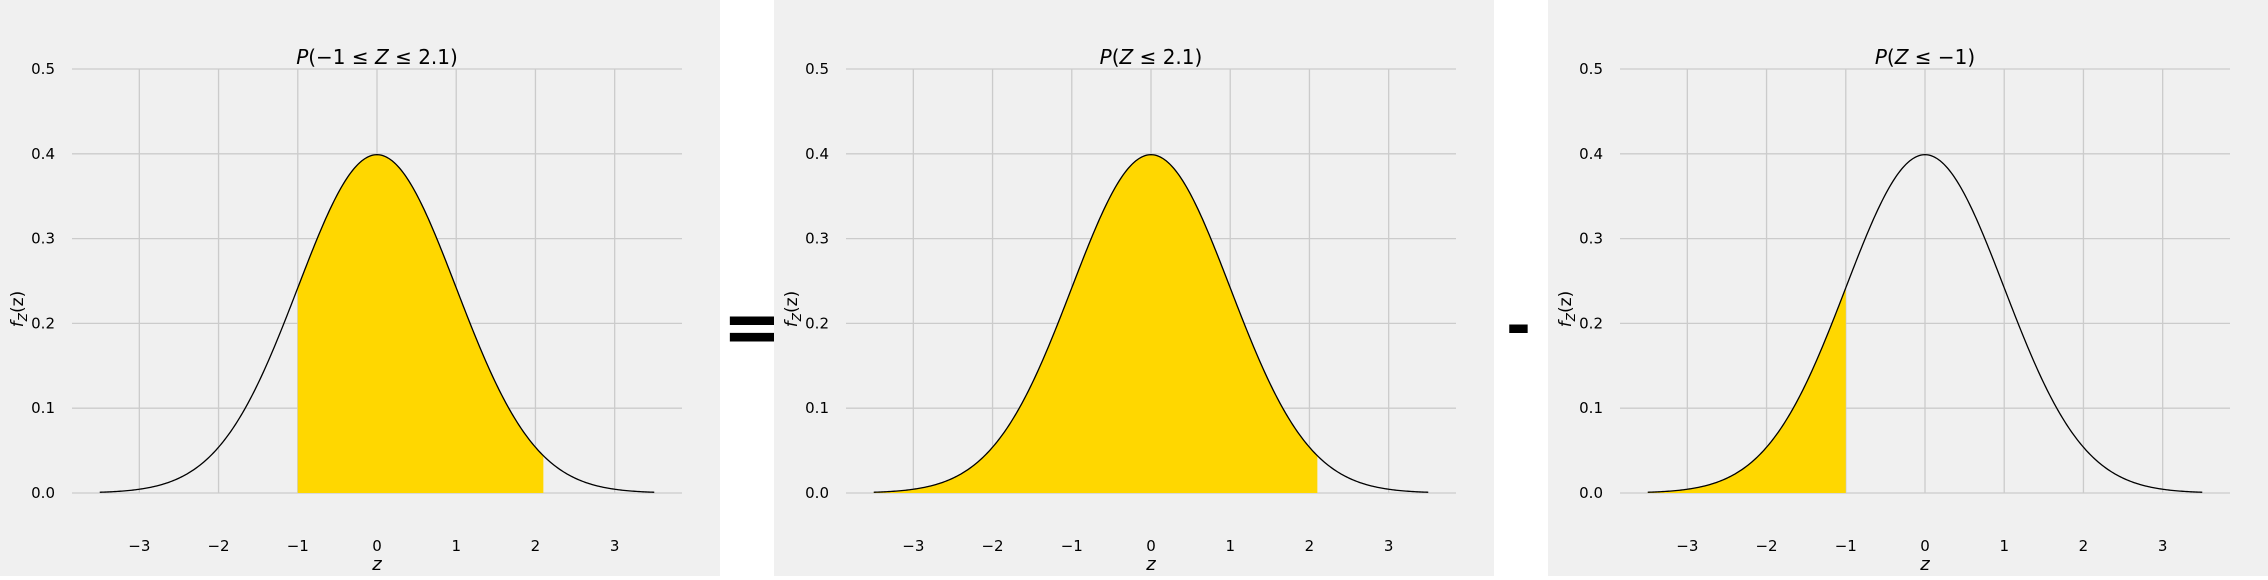  I want to click on title-part: ≤ −1), so click(1941, 57).